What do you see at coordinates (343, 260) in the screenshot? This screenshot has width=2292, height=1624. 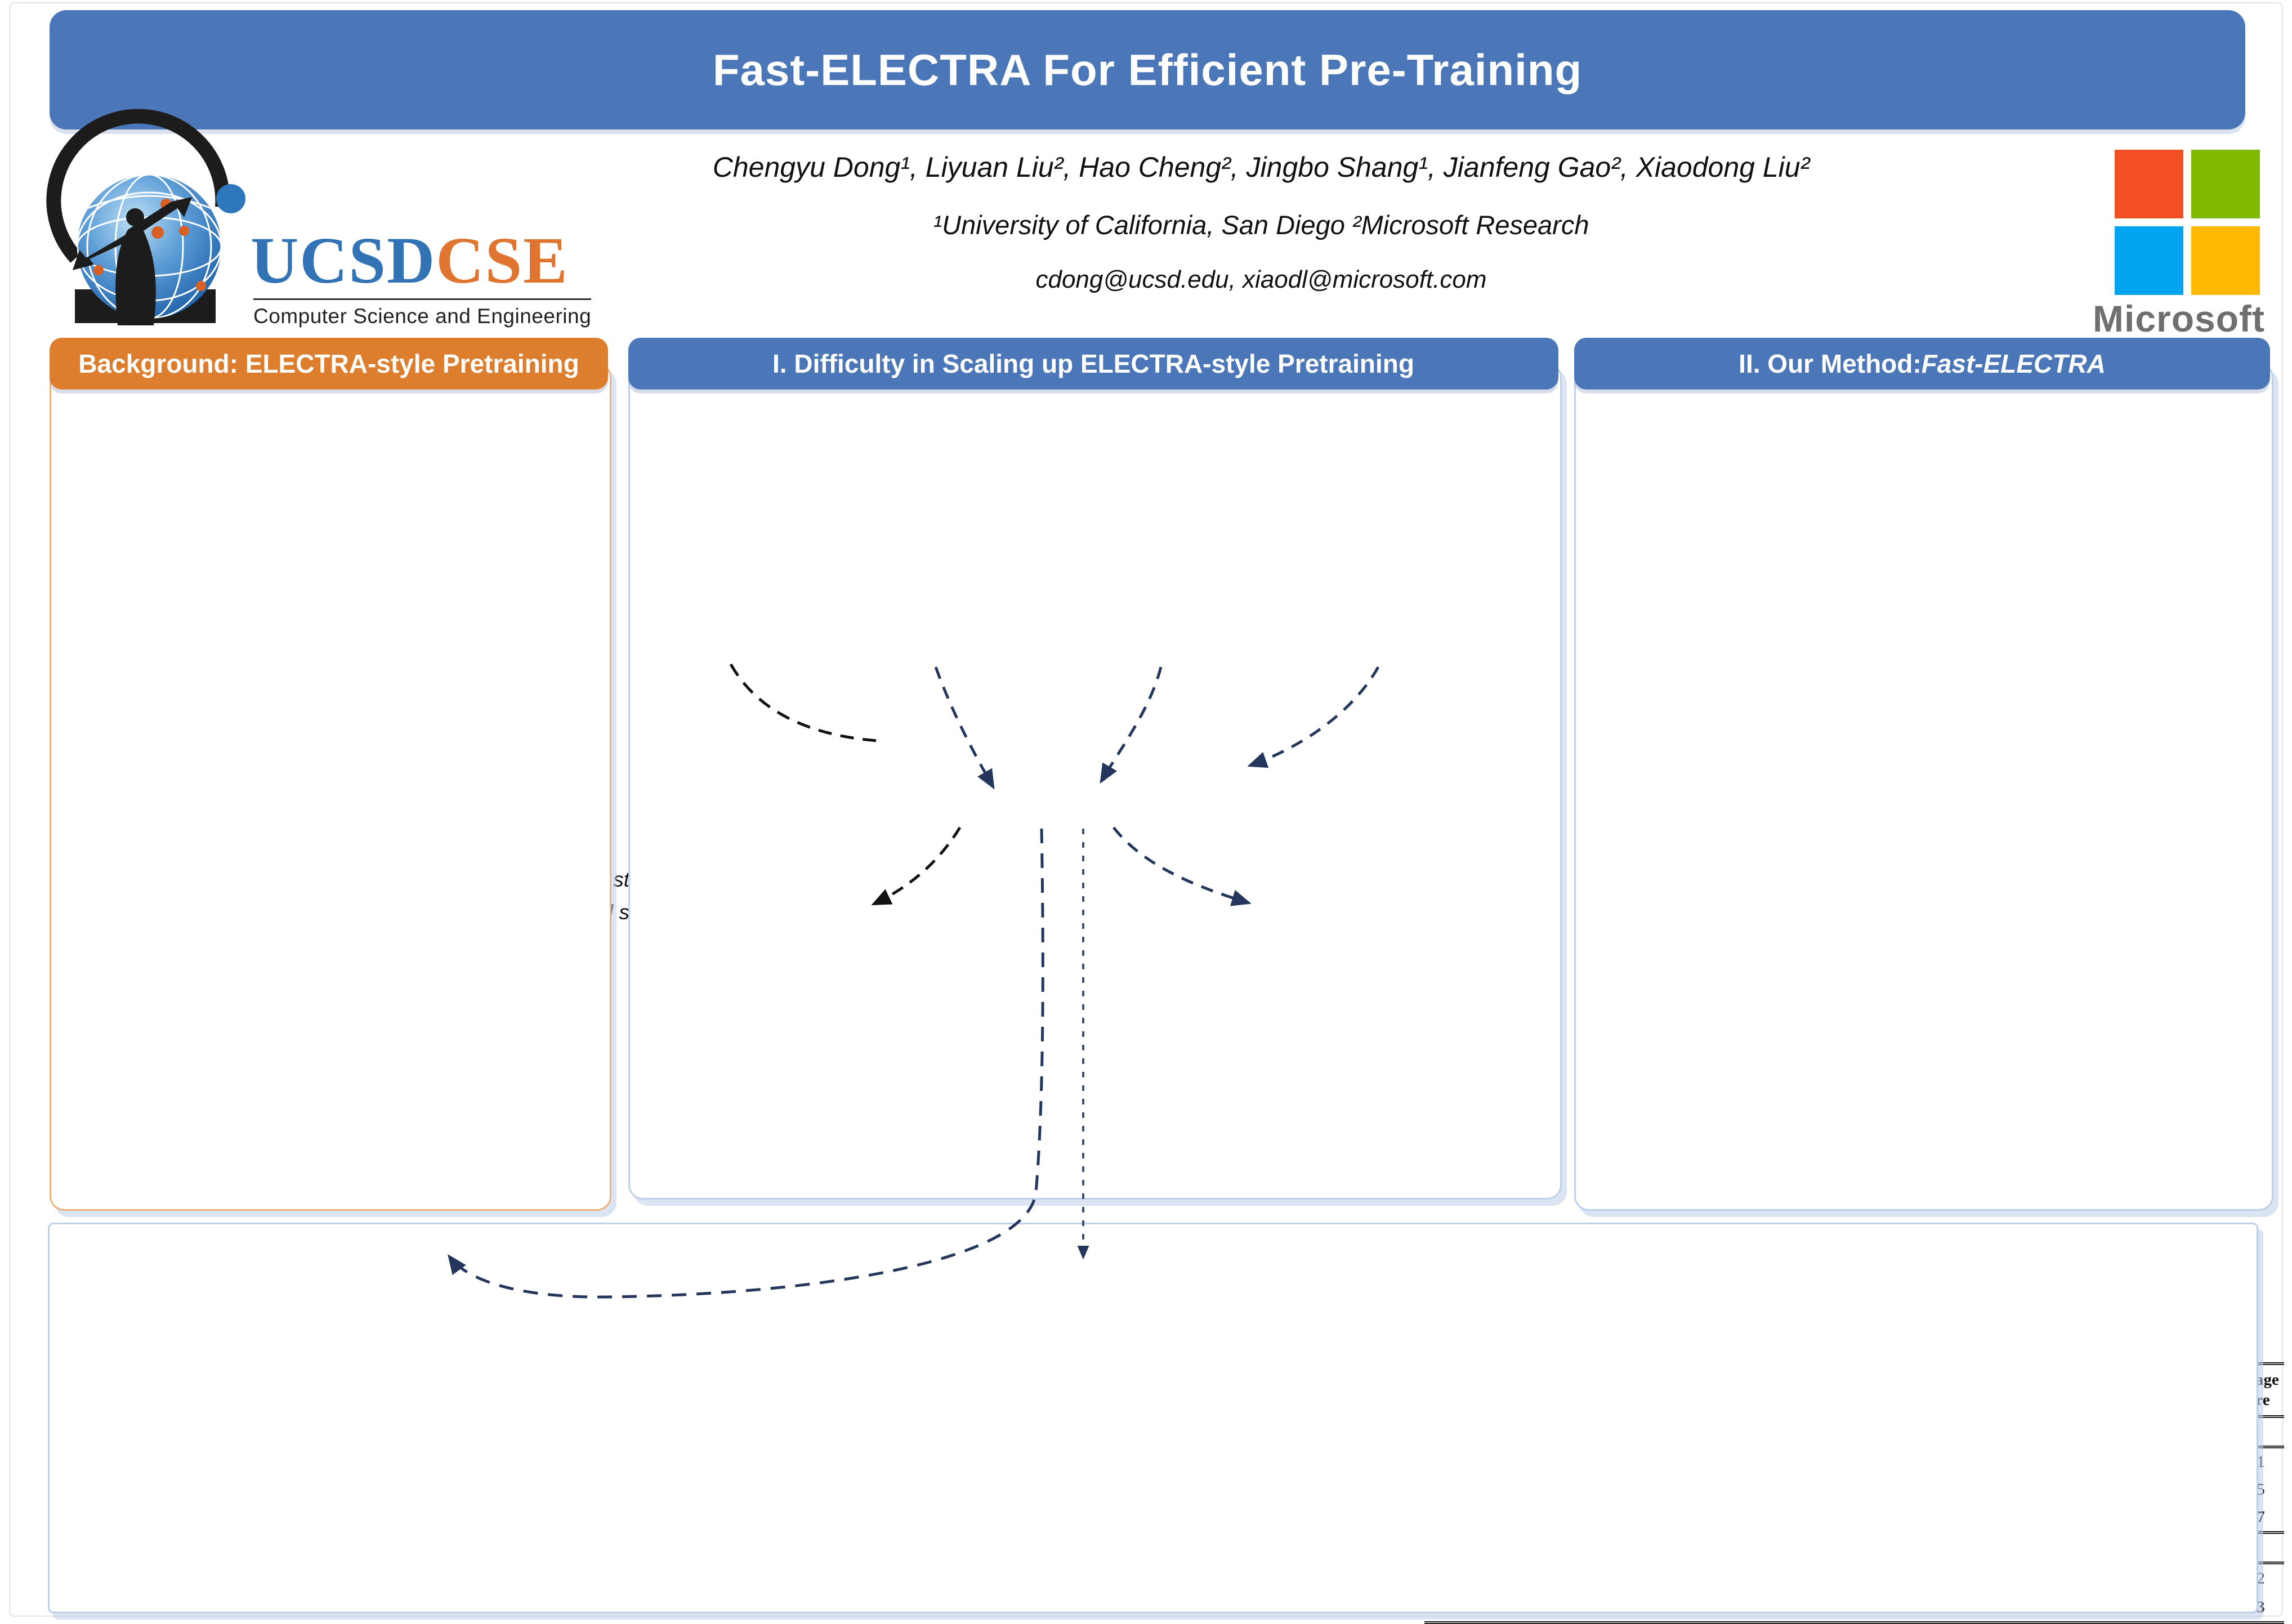 I see `ucsd-wordmark-ucsd: UCSD` at bounding box center [343, 260].